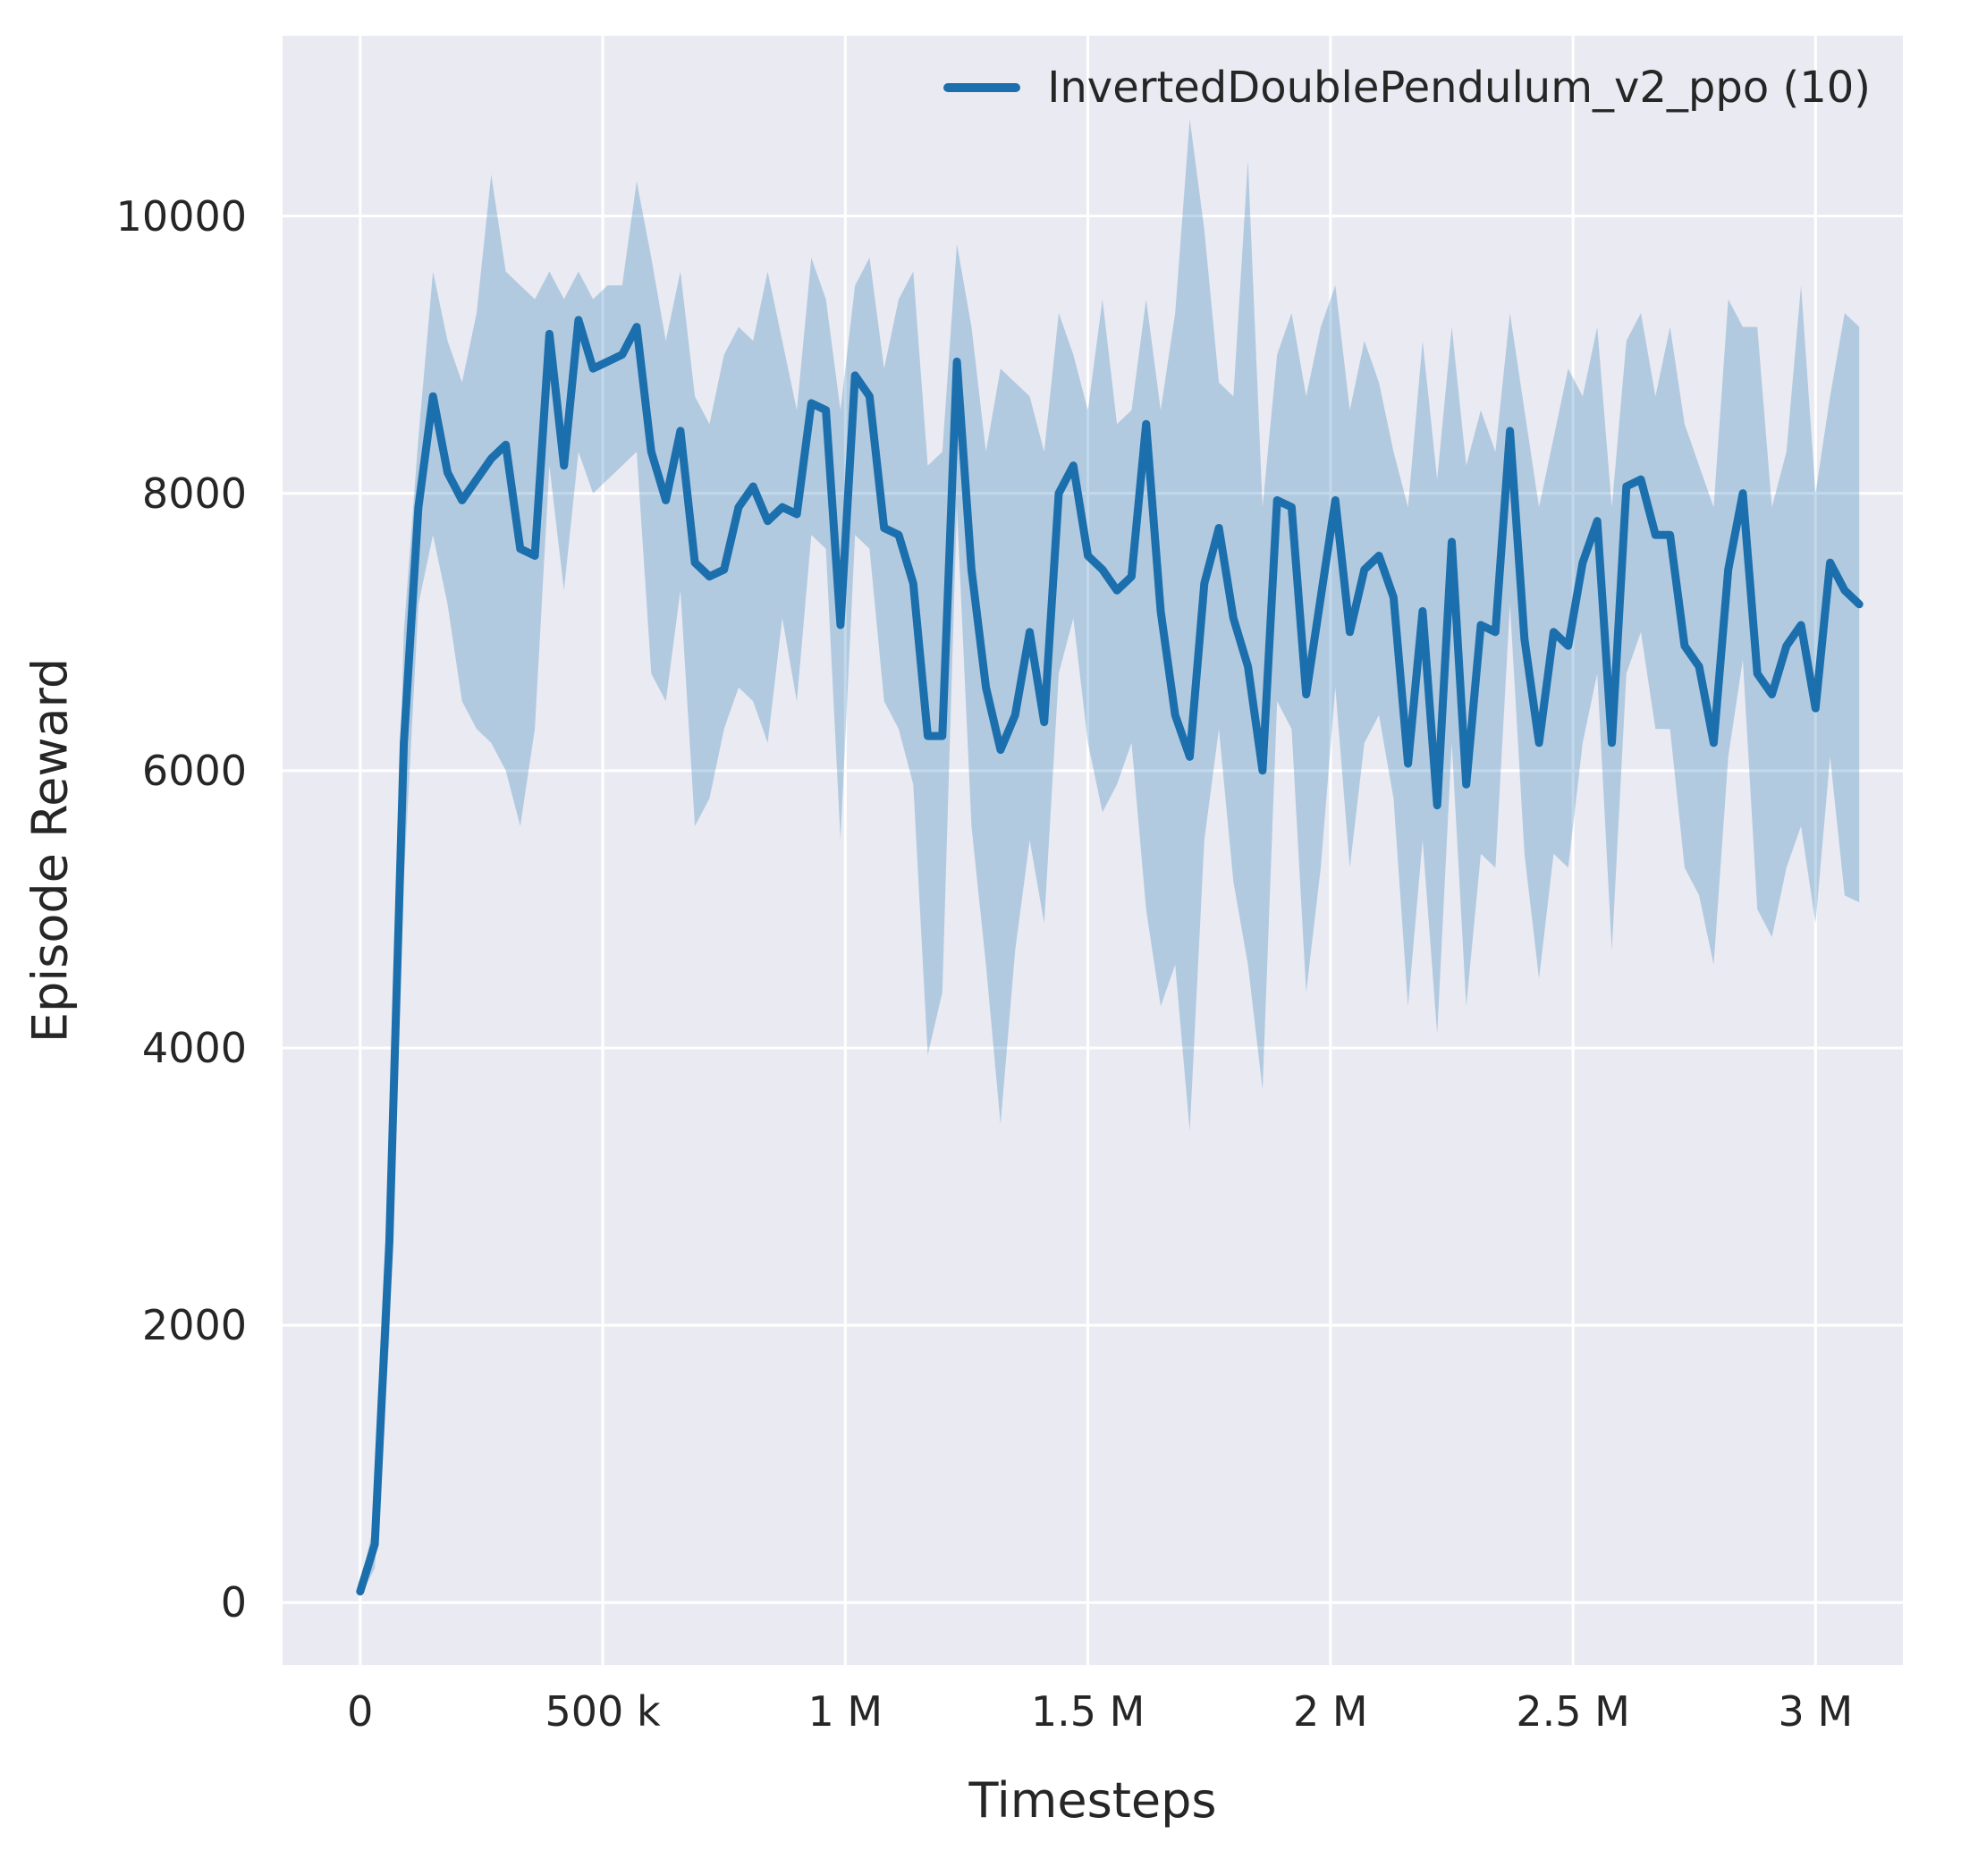 The width and height of the screenshot is (1978, 1876). I want to click on y-tick-label: 6000, so click(194, 770).